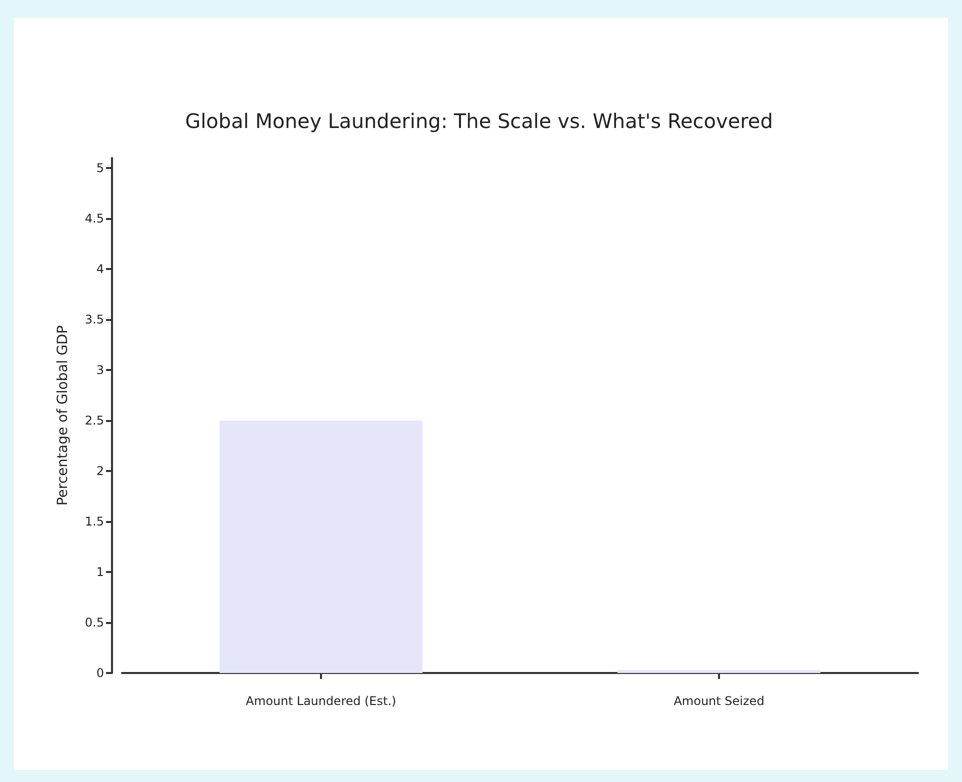 The width and height of the screenshot is (962, 782). Describe the element at coordinates (719, 701) in the screenshot. I see `x-tick-label: Amount Seized` at that location.